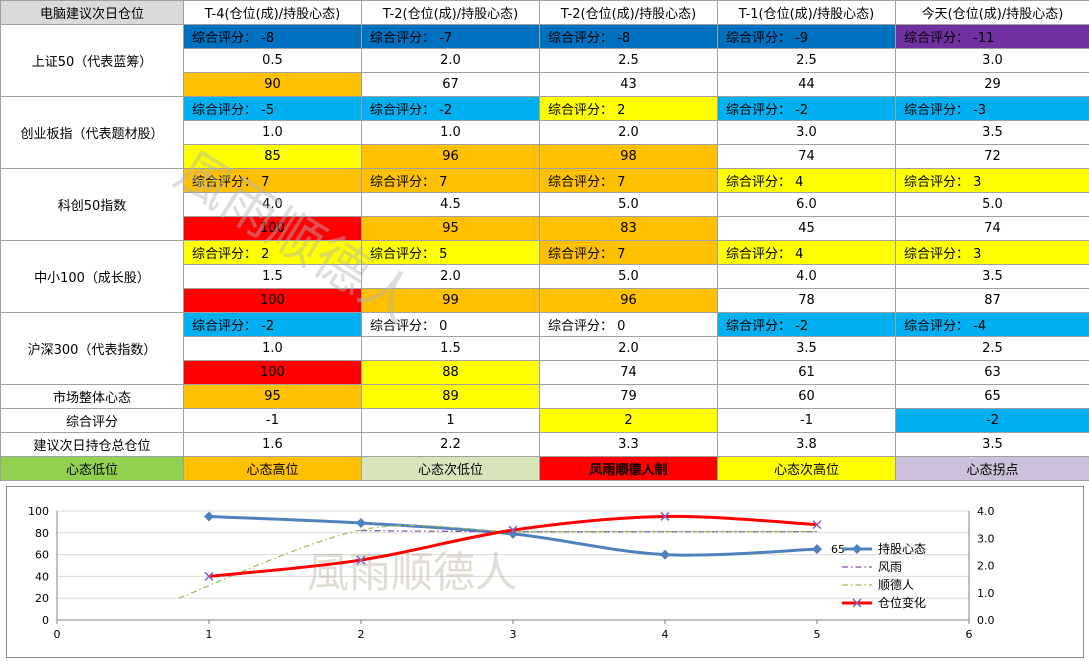 The image size is (1089, 661). What do you see at coordinates (807, 37) in the screenshot?
I see `score-cell: 综合评分： -9` at bounding box center [807, 37].